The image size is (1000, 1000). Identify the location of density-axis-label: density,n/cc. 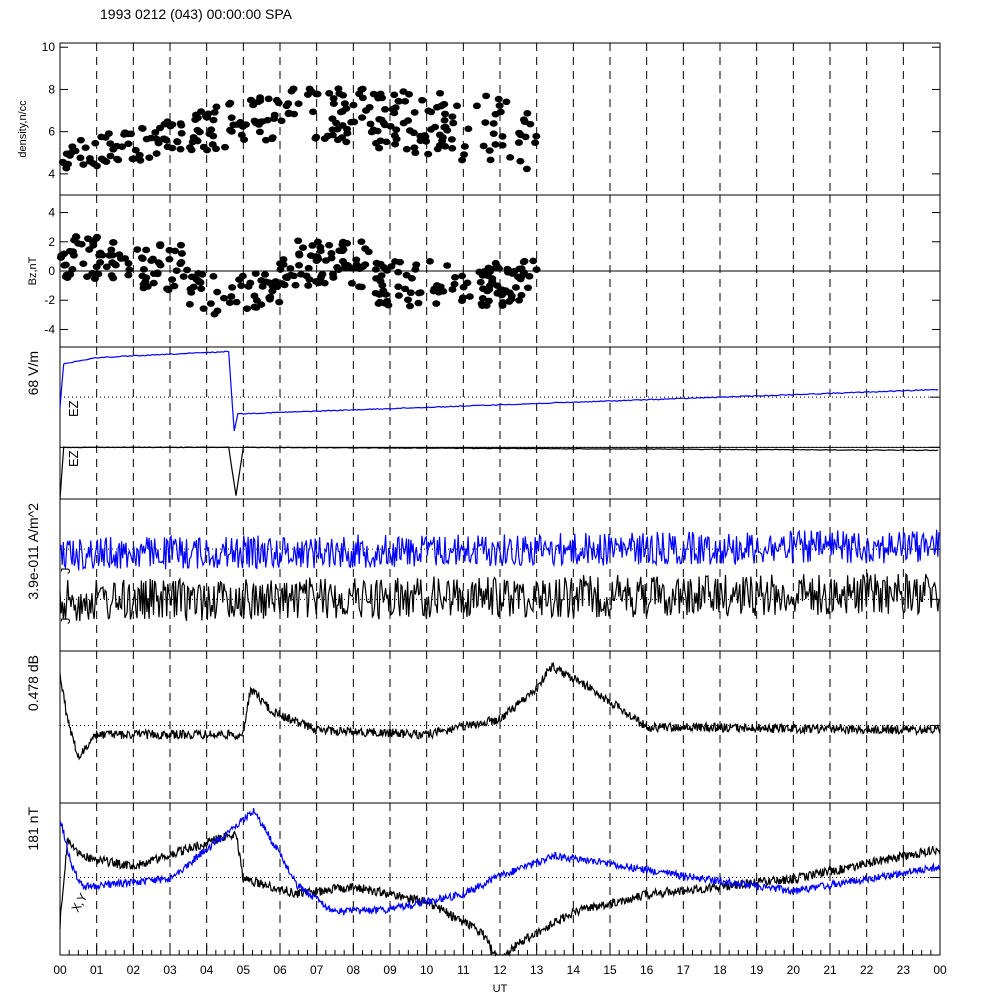
(23, 129).